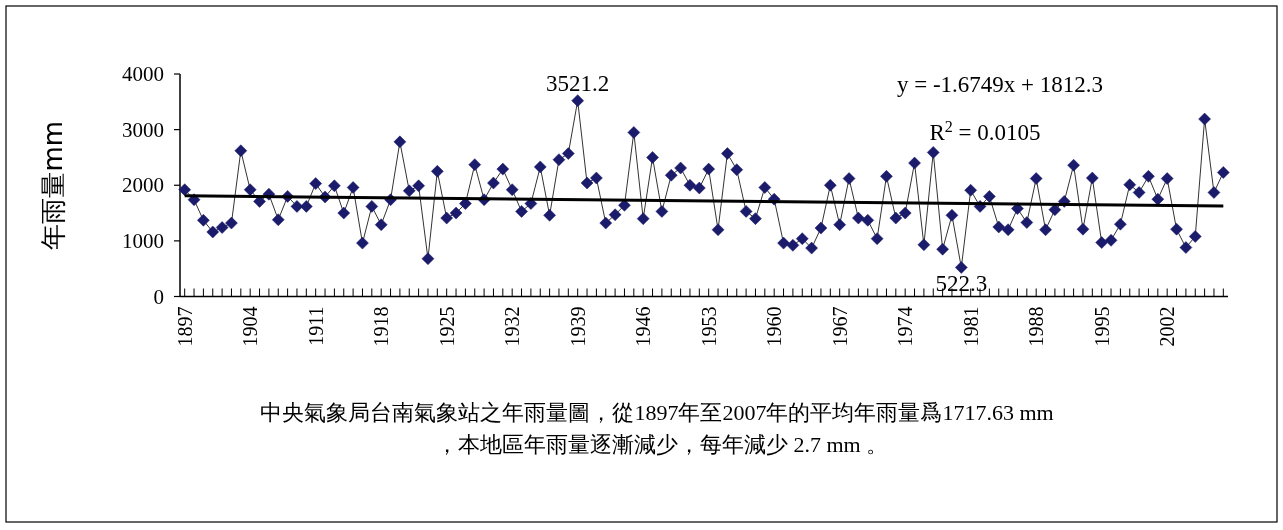 The width and height of the screenshot is (1283, 530). Describe the element at coordinates (1167, 326) in the screenshot. I see `x-tick-label: 2002` at that location.